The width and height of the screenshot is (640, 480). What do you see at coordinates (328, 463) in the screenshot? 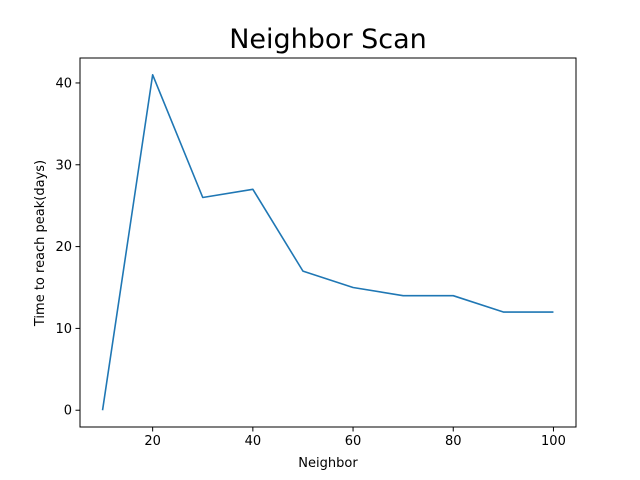
I see `x-axis-label: Neighbor` at bounding box center [328, 463].